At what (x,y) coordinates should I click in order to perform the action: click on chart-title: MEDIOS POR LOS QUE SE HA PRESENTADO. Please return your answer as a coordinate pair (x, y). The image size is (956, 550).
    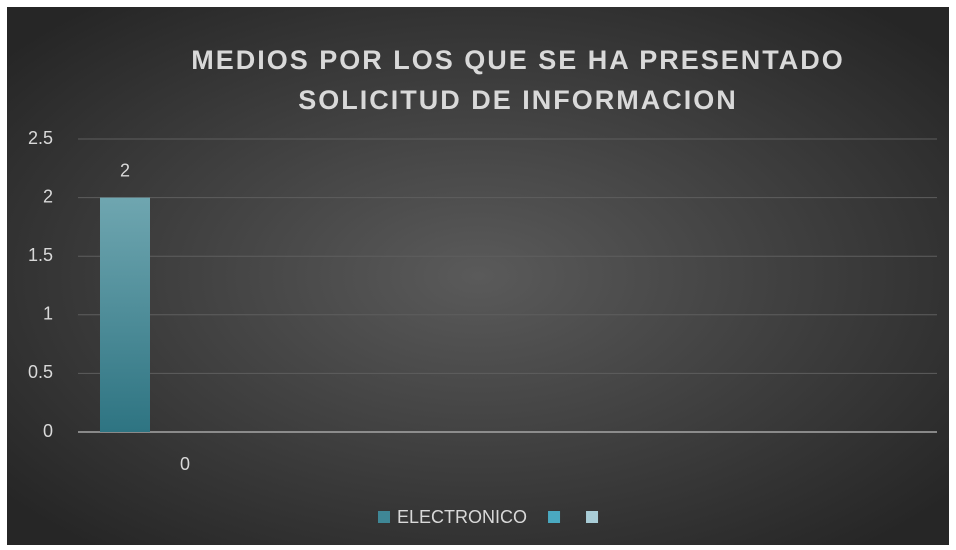
    Looking at the image, I should click on (518, 60).